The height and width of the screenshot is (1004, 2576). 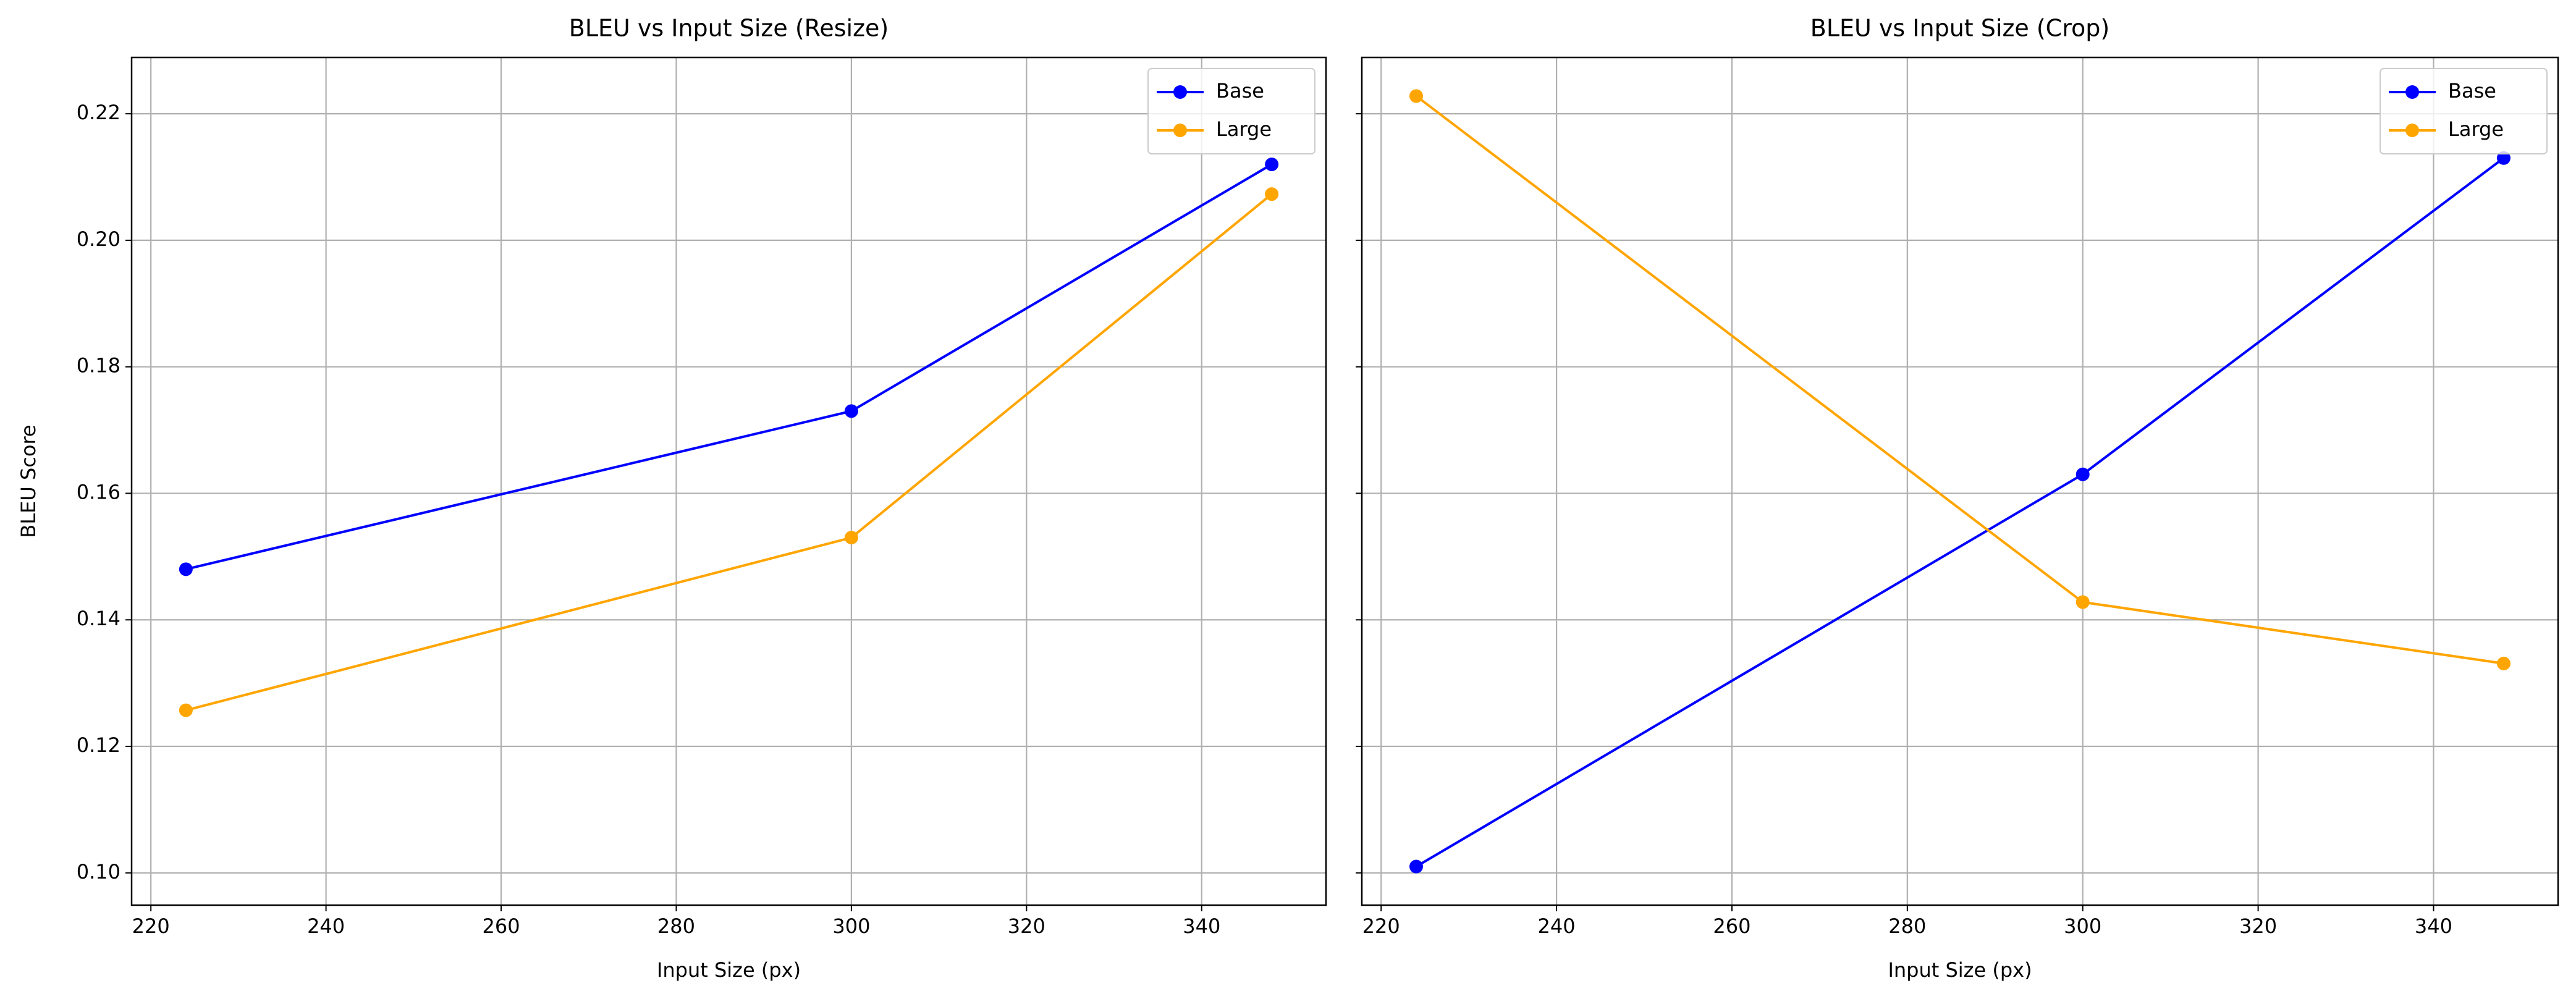 I want to click on chart-title: BLEU vs Input Size (Resize), so click(x=729, y=28).